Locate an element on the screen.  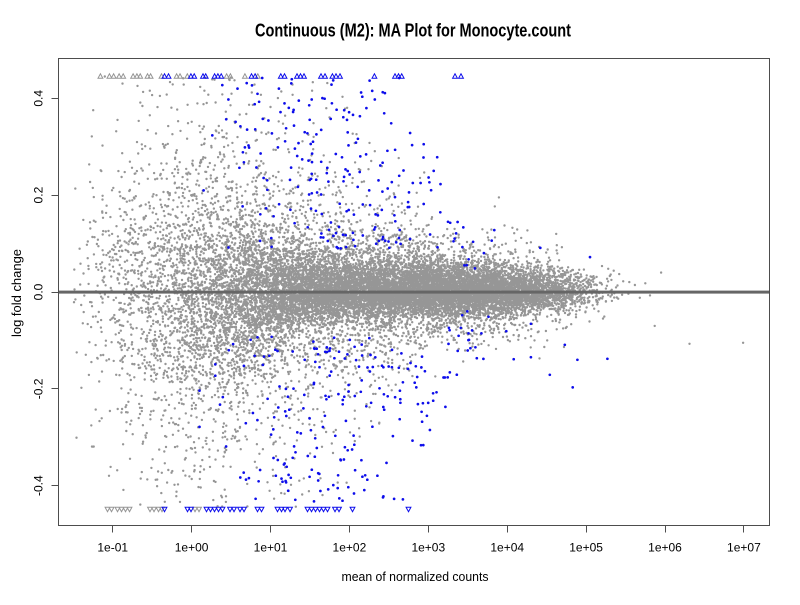
svg-text: log fold change is located at coordinates (16, 293).